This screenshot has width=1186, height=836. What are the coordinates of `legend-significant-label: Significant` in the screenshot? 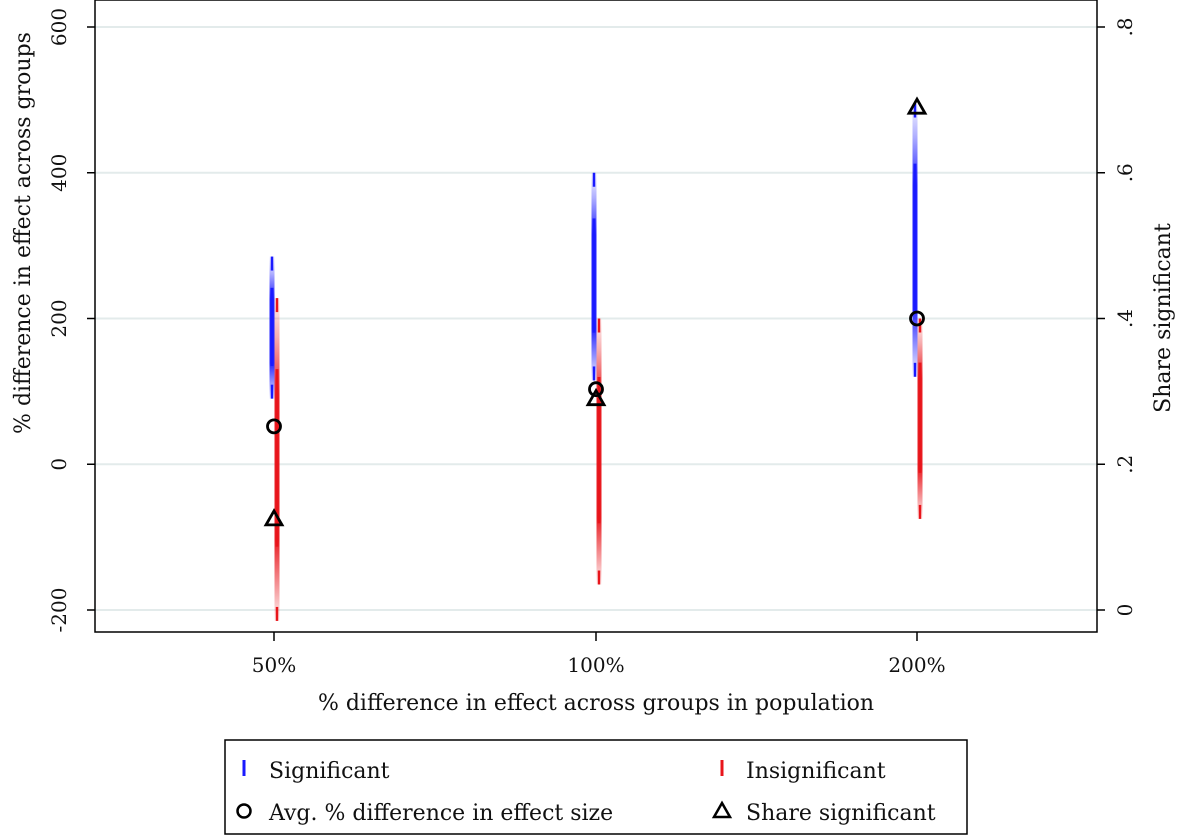 It's located at (329, 771).